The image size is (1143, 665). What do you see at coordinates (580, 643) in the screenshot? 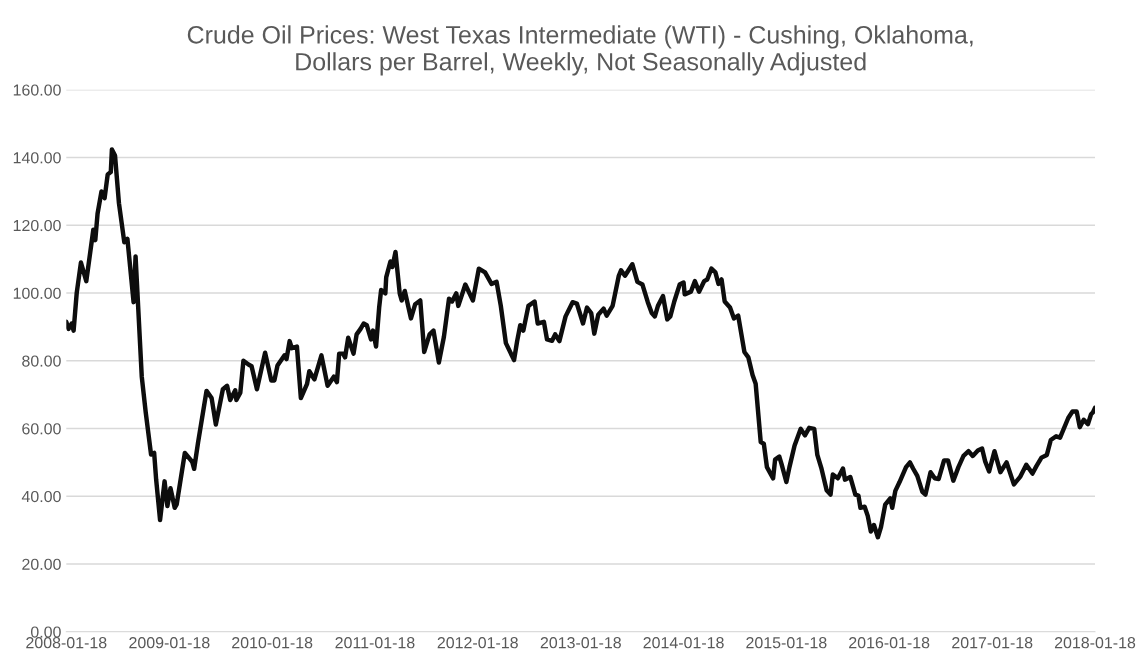
I see `x-tick-label: 2013-01-18` at bounding box center [580, 643].